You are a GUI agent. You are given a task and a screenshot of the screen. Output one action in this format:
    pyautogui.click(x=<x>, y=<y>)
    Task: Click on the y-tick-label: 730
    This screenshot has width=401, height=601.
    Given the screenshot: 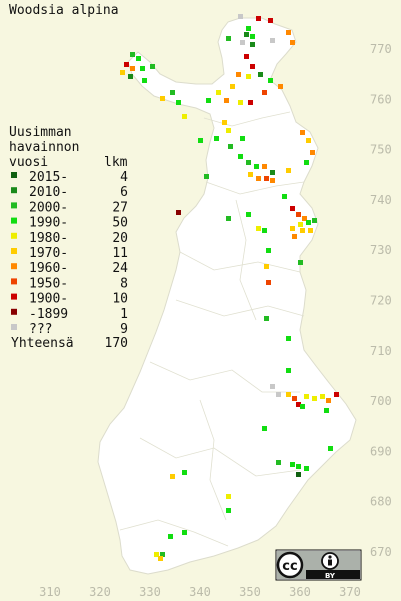 What is the action you would take?
    pyautogui.click(x=381, y=250)
    